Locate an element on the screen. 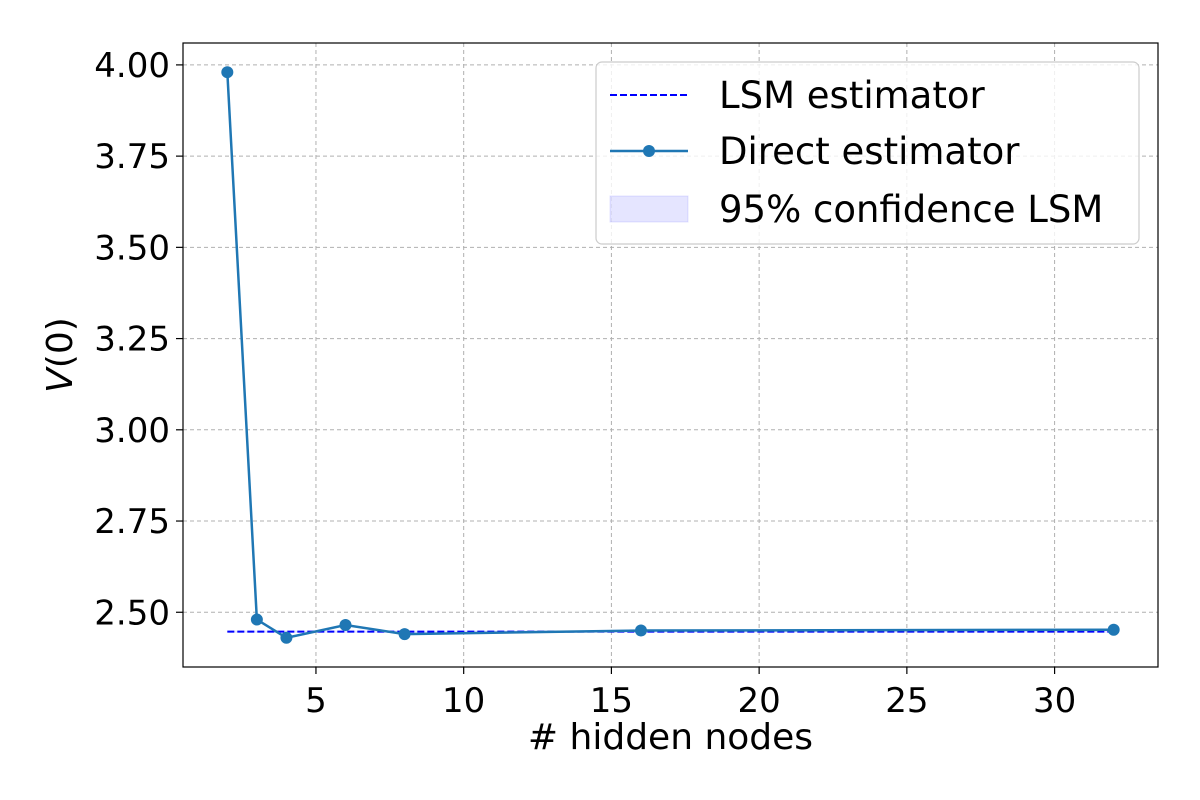 This screenshot has width=1200, height=800. x-axis-label: # hidden nodes is located at coordinates (670, 737).